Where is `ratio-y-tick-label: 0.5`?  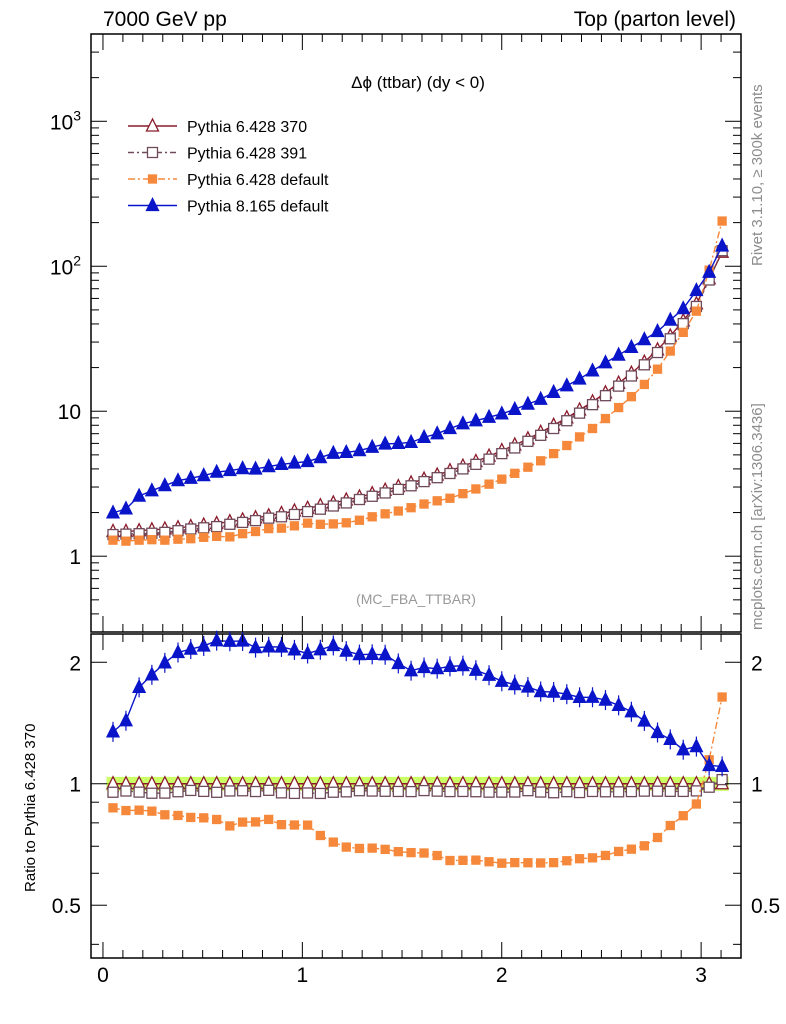 ratio-y-tick-label: 0.5 is located at coordinates (66, 906).